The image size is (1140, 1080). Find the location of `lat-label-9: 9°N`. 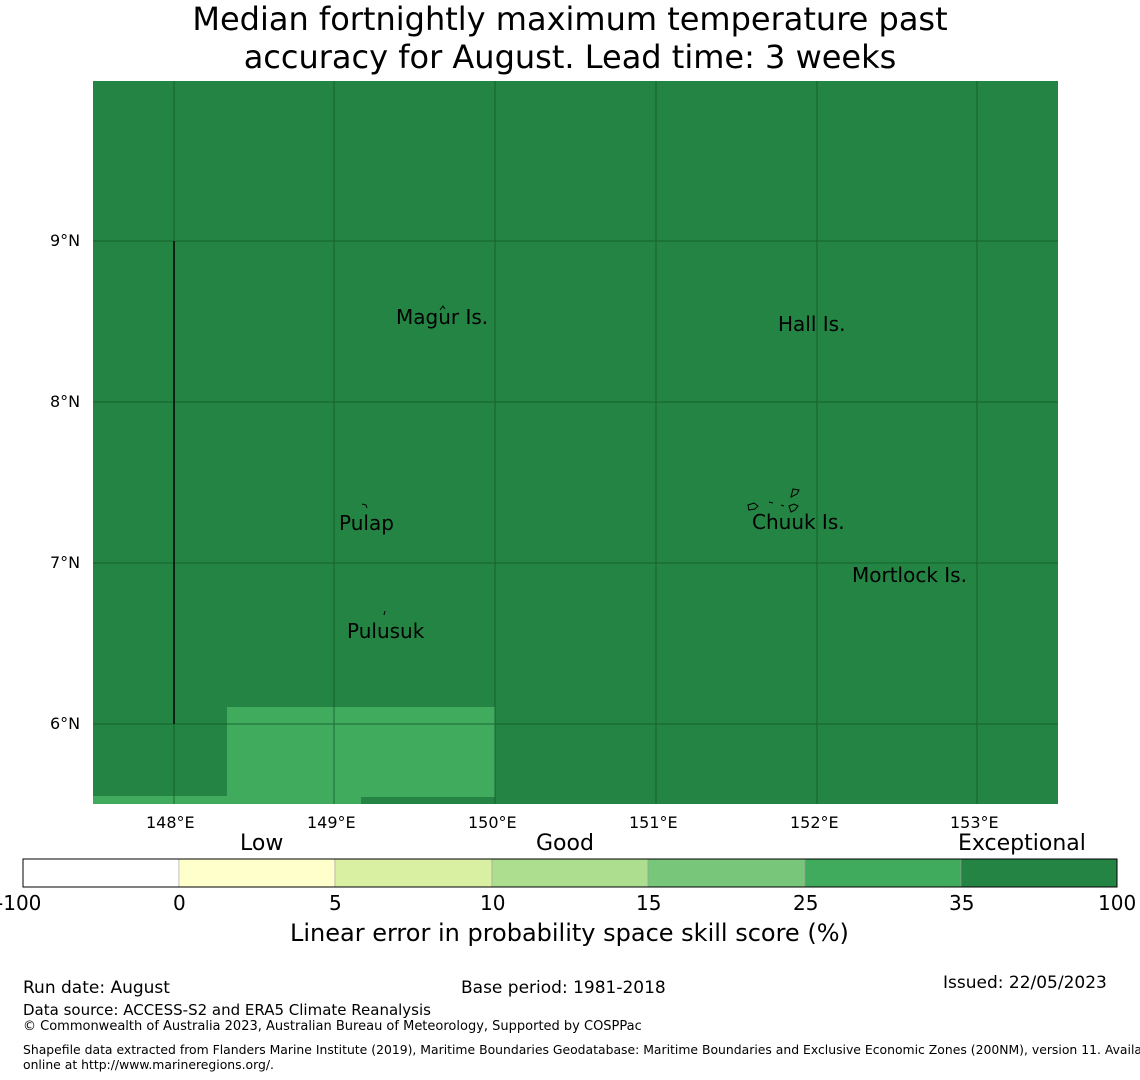

lat-label-9: 9°N is located at coordinates (65, 240).